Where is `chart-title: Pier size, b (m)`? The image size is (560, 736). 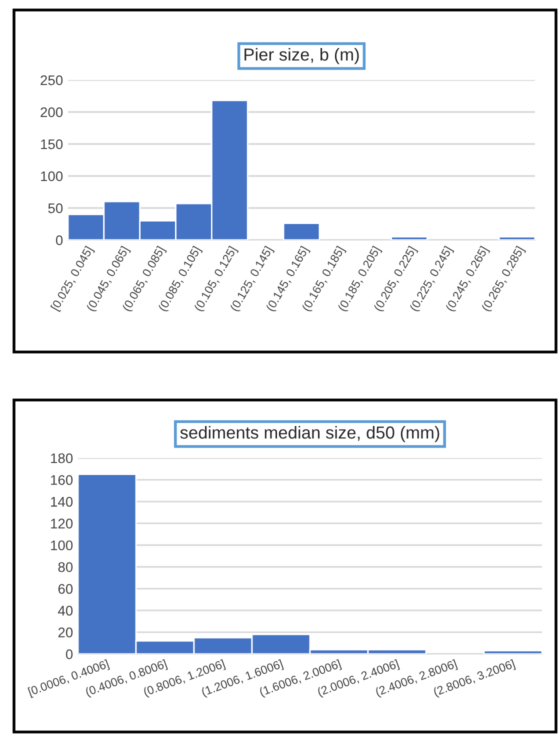
chart-title: Pier size, b (m) is located at coordinates (301, 56).